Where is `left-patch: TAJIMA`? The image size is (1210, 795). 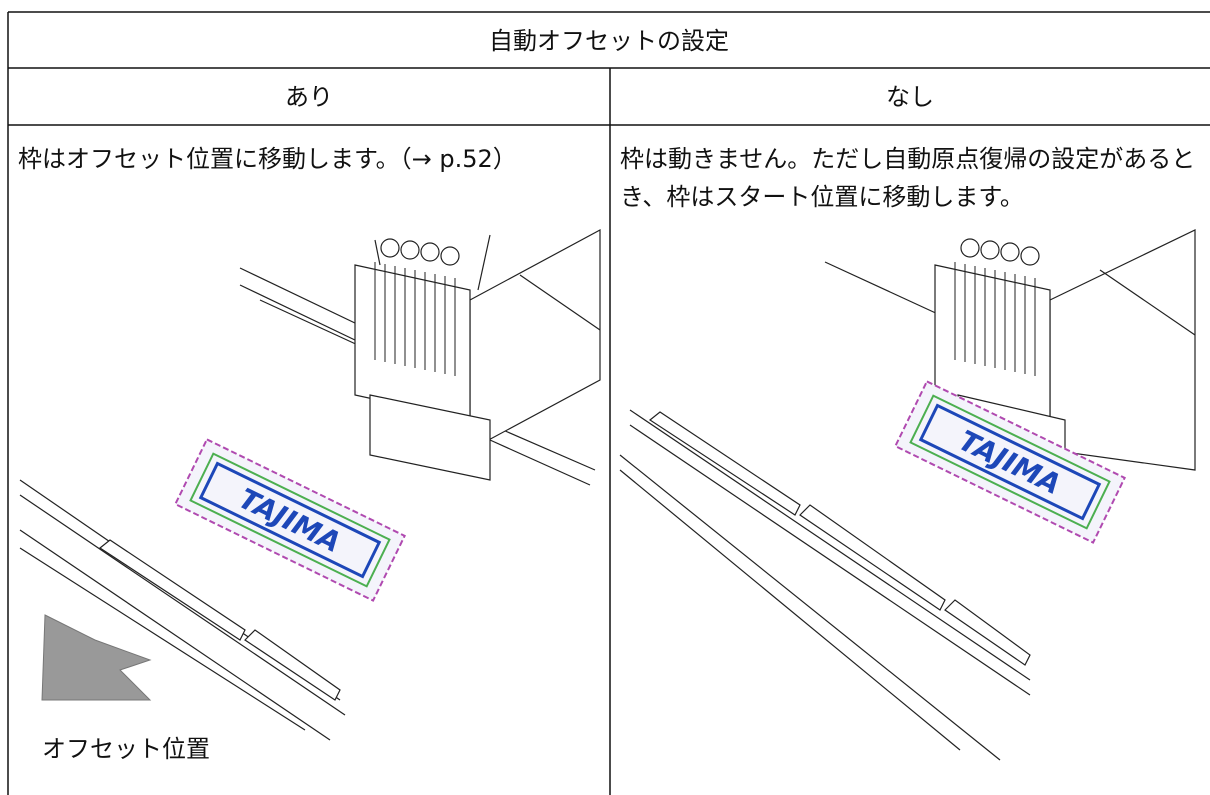 left-patch: TAJIMA is located at coordinates (290, 520).